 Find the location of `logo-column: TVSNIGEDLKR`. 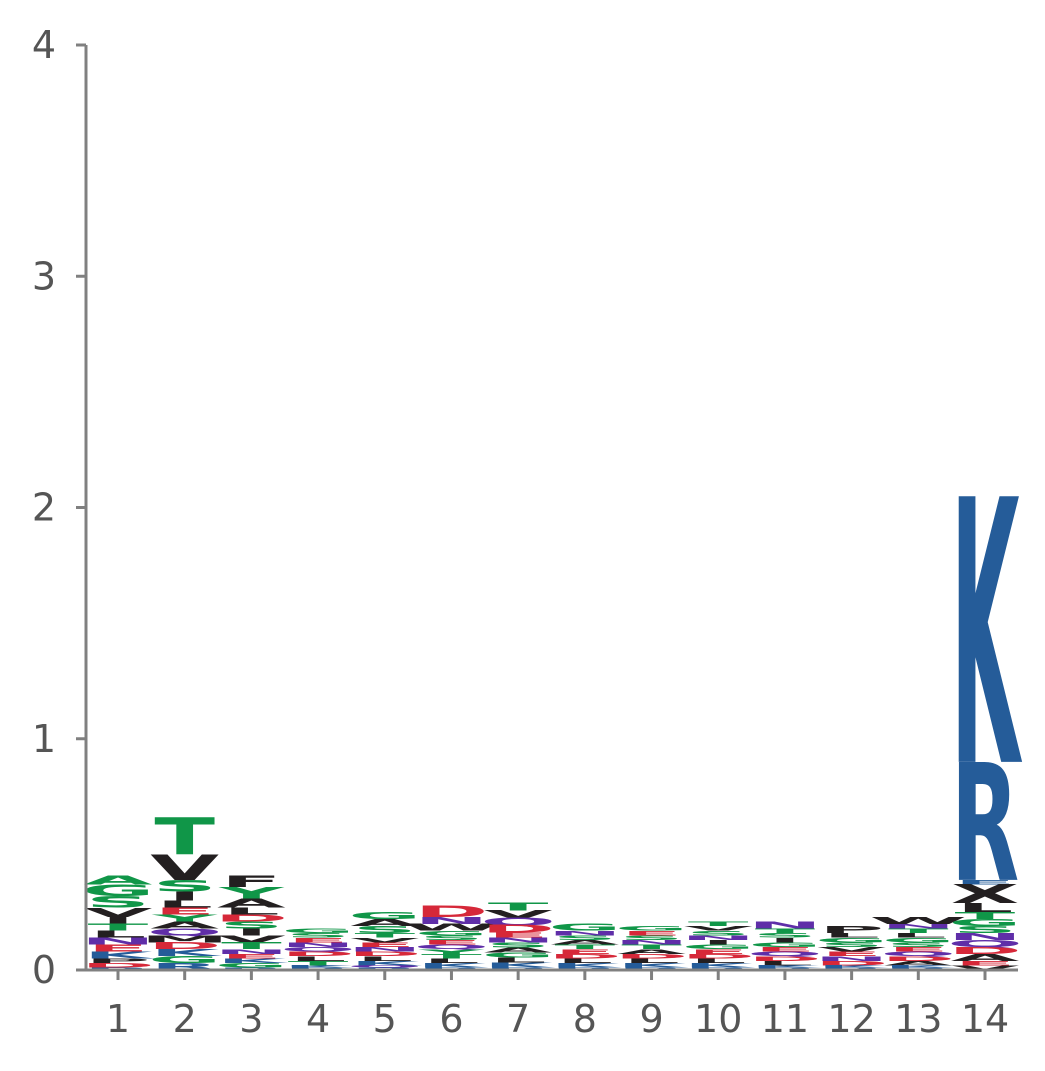

logo-column: TVSNIGEDLKR is located at coordinates (718, 945).